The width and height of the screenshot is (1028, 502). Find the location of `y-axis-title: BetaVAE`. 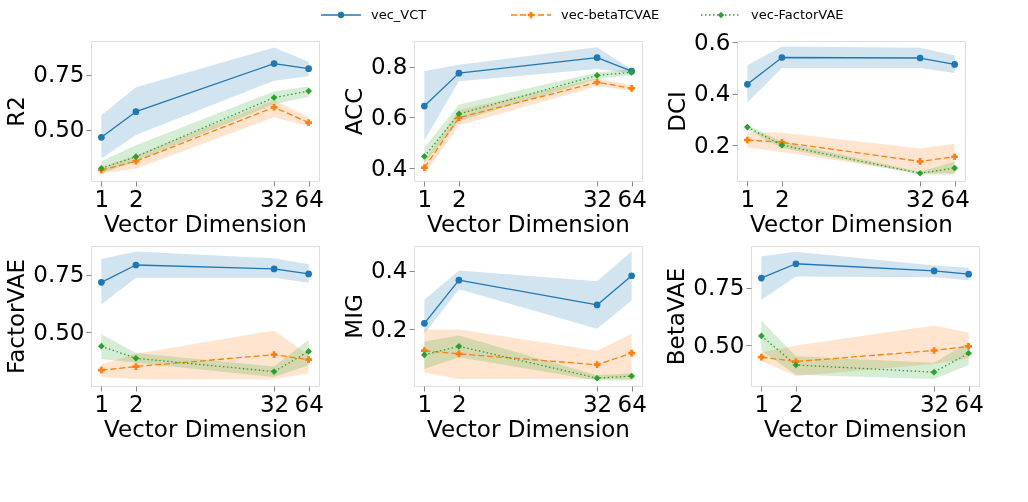

y-axis-title: BetaVAE is located at coordinates (676, 316).